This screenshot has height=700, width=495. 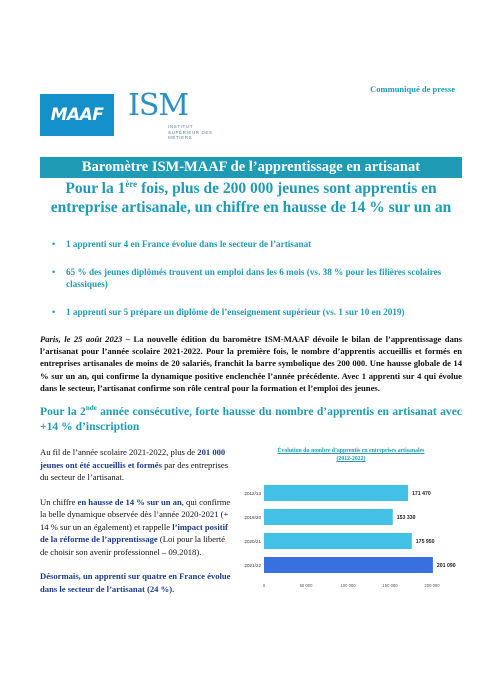 I want to click on ism-logo-subtitle: INSTITUT SUPÉRIEUR DES MÉTIERS, so click(x=190, y=132).